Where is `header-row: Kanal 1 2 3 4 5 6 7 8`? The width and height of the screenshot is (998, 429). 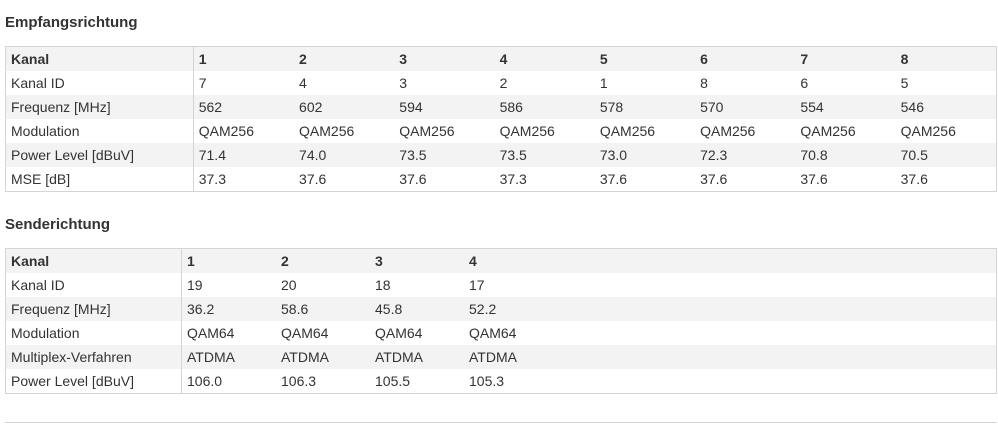 header-row: Kanal 1 2 3 4 5 6 7 8 is located at coordinates (501, 58).